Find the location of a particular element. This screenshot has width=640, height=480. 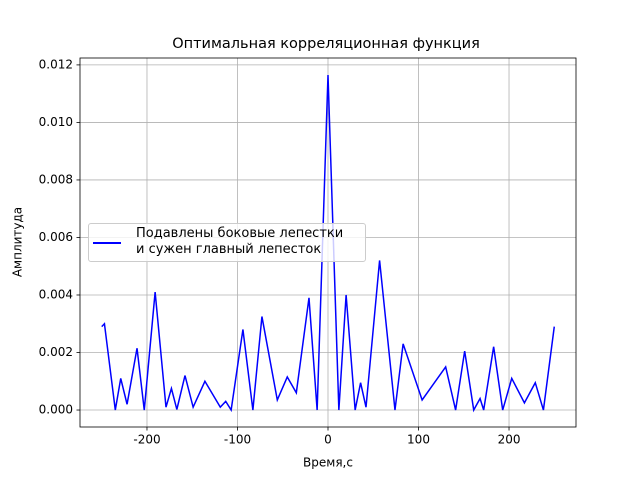

y-tick-label: 0.006 is located at coordinates (56, 237).